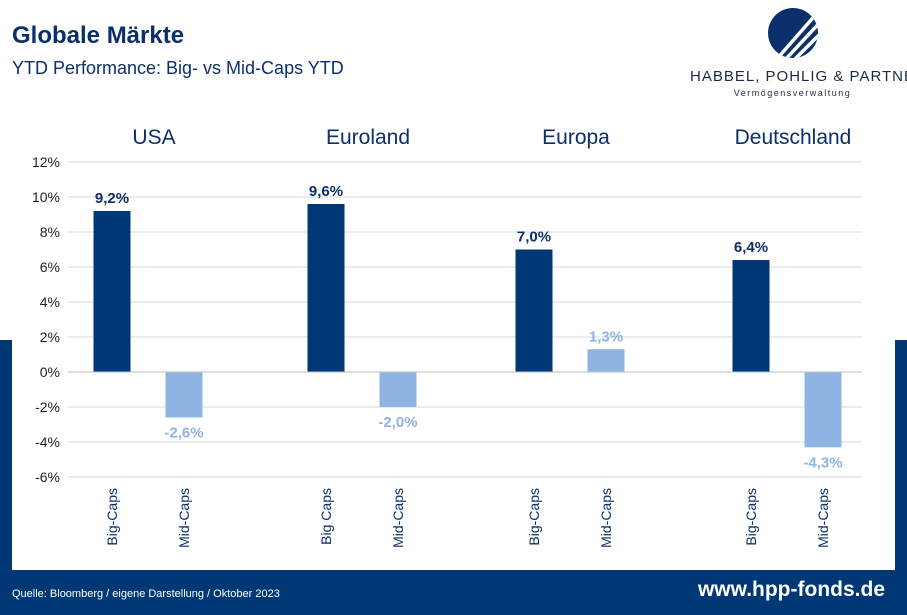 Image resolution: width=907 pixels, height=615 pixels. I want to click on page-title: Globale Märkte, so click(98, 35).